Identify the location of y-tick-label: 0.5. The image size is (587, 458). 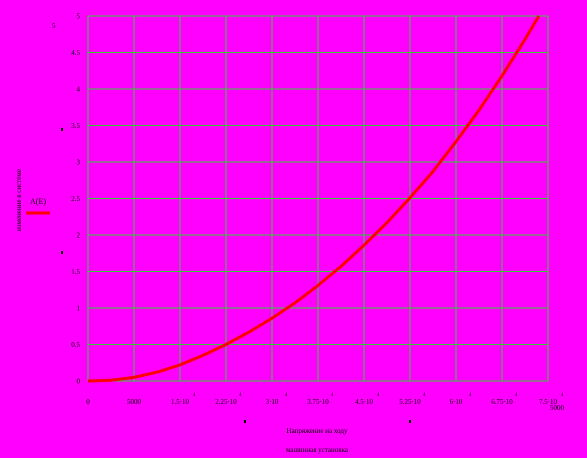
(75, 345).